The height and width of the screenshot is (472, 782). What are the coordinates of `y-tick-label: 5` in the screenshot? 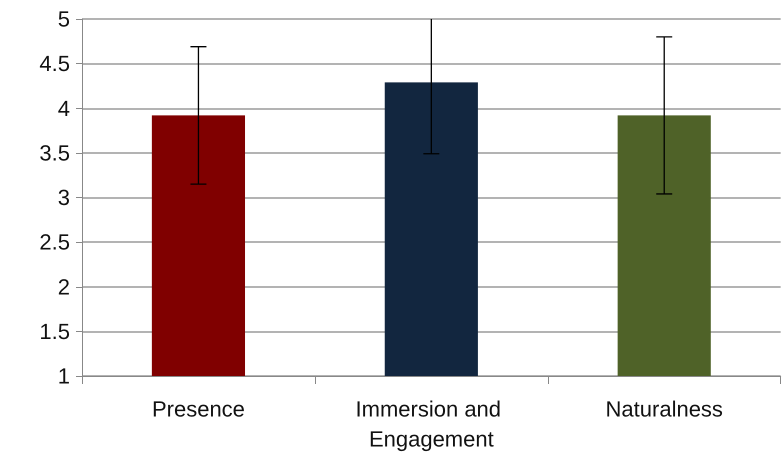 It's located at (64, 19).